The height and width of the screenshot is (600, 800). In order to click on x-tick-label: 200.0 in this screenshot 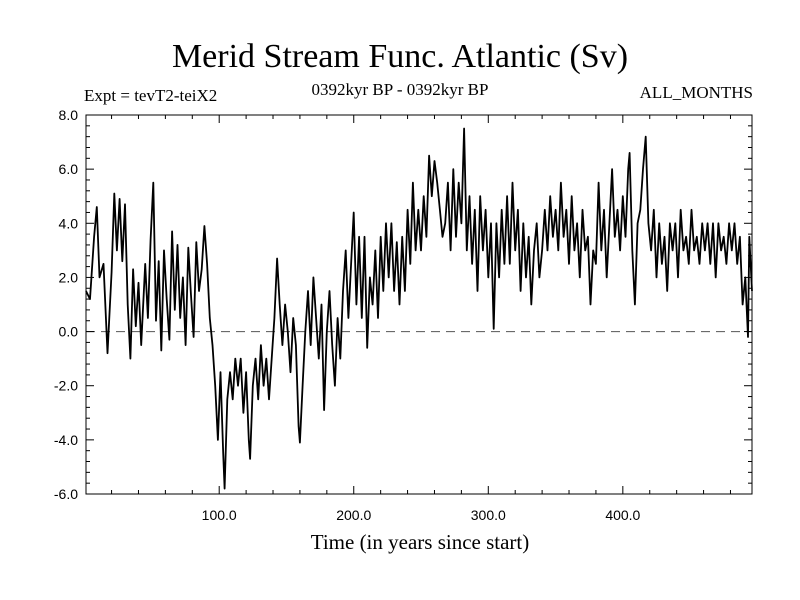, I will do `click(353, 515)`.